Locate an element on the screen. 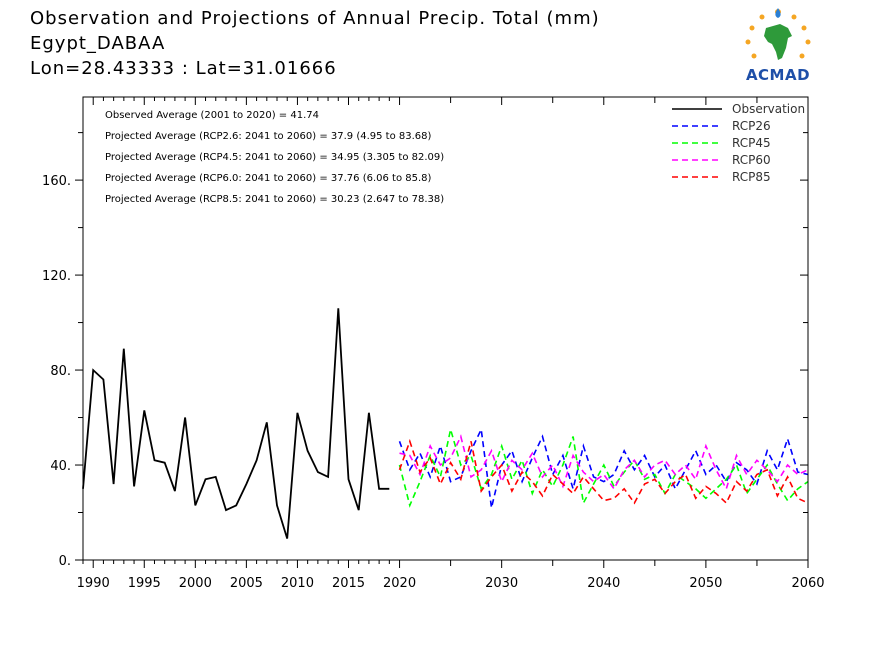  series-line-rcp26 is located at coordinates (603, 467).